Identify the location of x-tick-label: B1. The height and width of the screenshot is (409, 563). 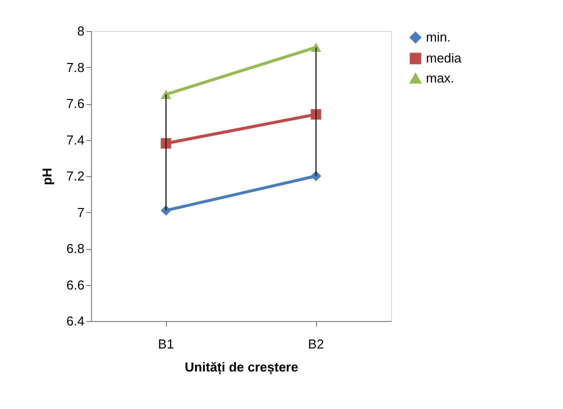
(166, 344).